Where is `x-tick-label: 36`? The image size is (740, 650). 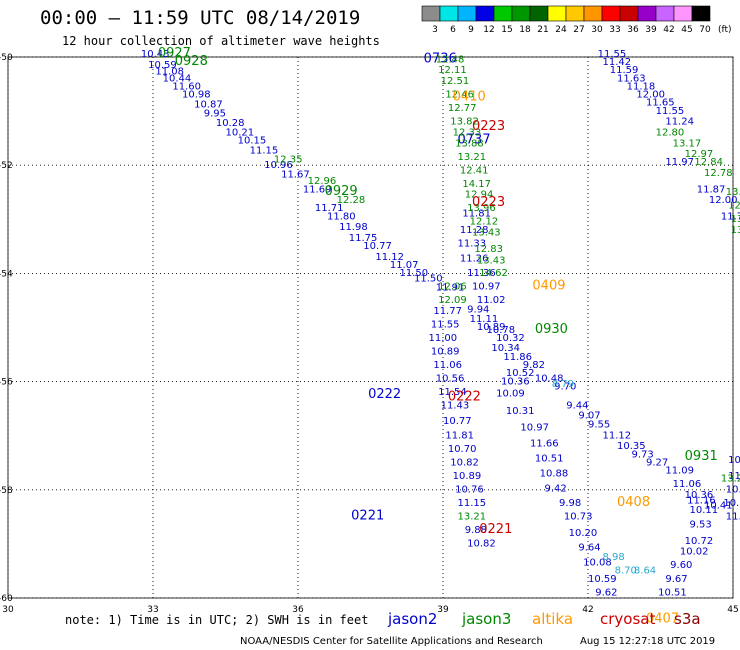
x-tick-label: 36 is located at coordinates (298, 610).